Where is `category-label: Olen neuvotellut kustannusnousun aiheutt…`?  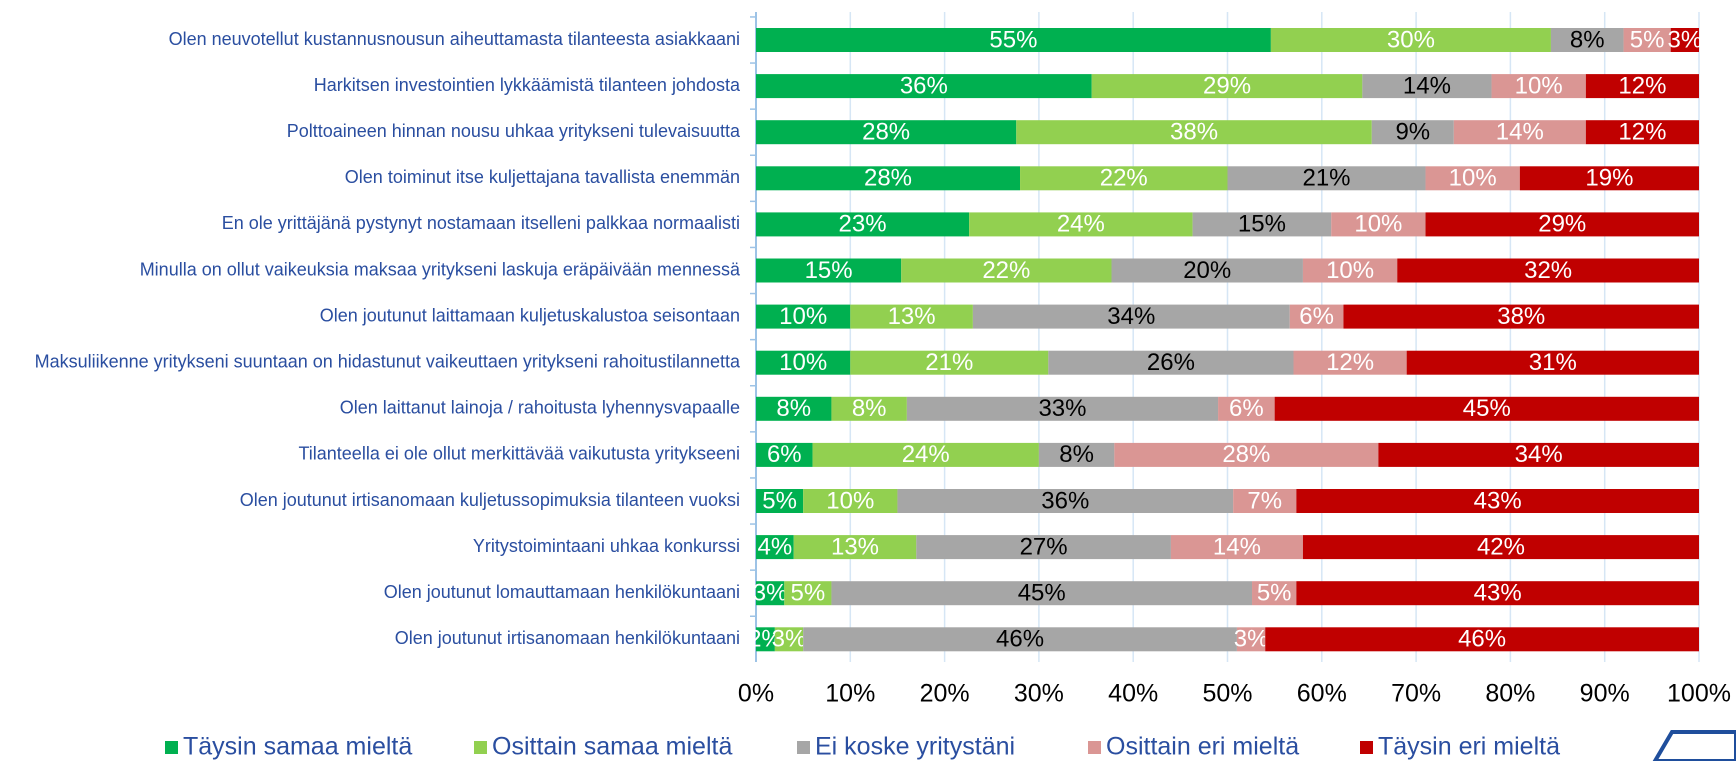
category-label: Olen neuvotellut kustannusnousun aiheutt… is located at coordinates (454, 39).